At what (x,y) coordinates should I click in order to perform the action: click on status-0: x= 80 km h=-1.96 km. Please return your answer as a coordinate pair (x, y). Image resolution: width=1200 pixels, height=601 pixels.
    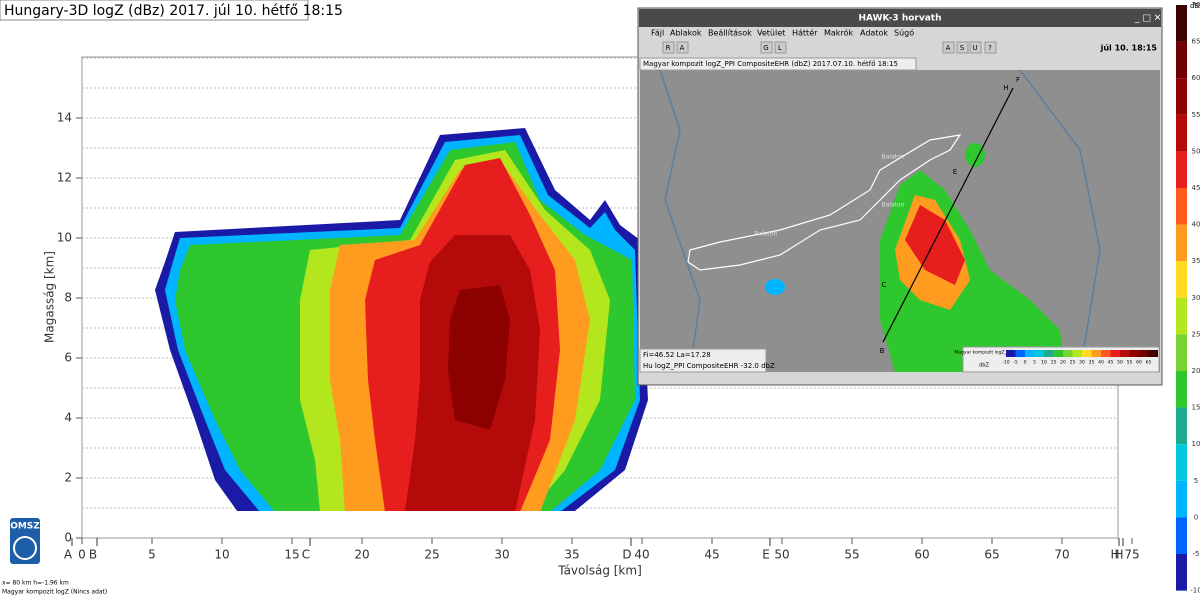
    Looking at the image, I should click on (35, 583).